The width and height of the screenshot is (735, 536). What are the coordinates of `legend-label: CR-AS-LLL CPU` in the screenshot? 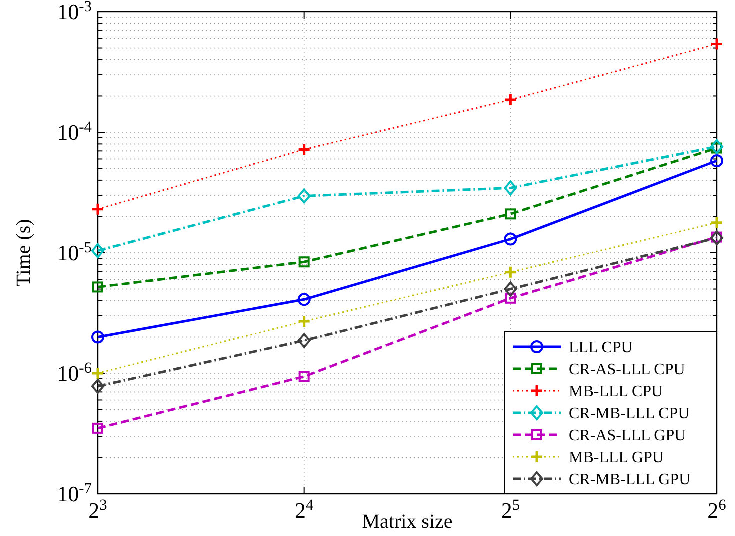 It's located at (627, 370).